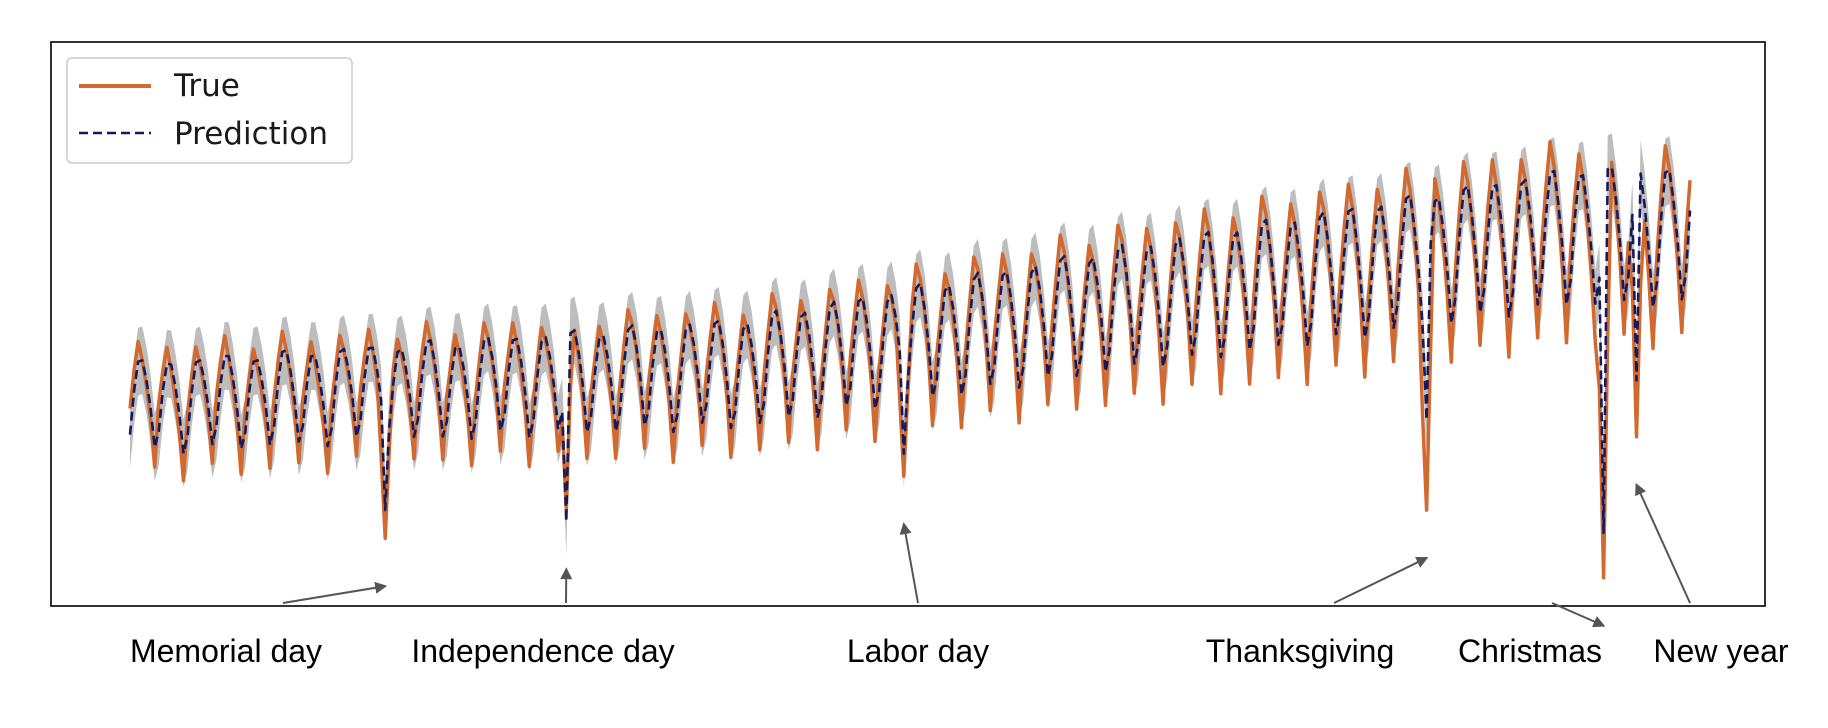 The height and width of the screenshot is (728, 1828). I want to click on annotation-label-thanksgiving: Thanksgiving, so click(1300, 651).